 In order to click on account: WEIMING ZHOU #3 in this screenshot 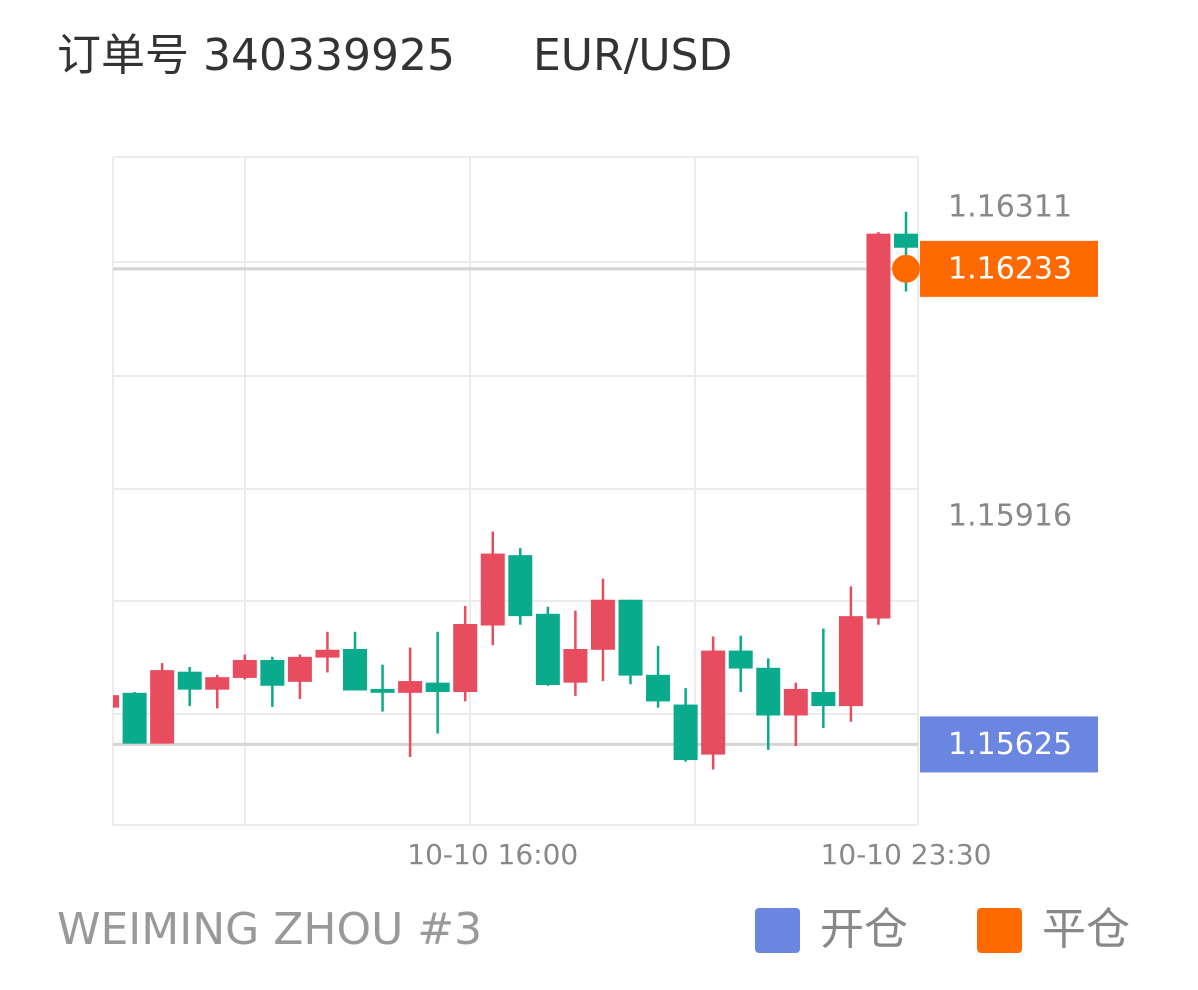, I will do `click(269, 929)`.